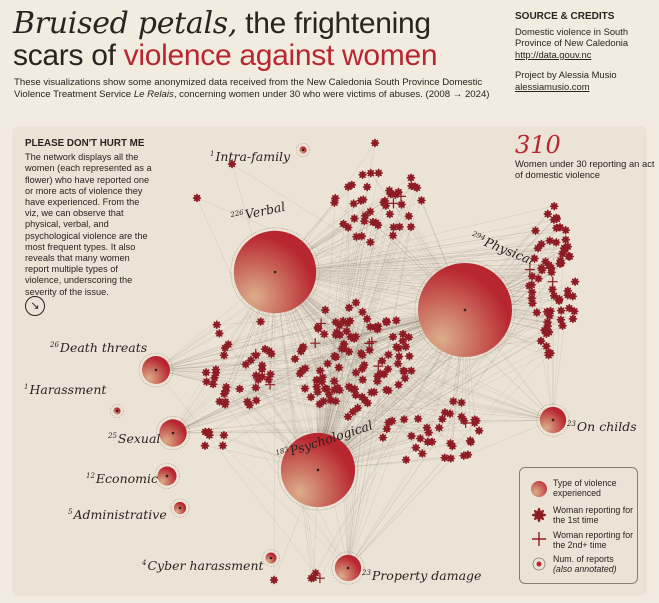 This screenshot has width=659, height=603. I want to click on source-link: http://data.gouv.nc, so click(553, 54).